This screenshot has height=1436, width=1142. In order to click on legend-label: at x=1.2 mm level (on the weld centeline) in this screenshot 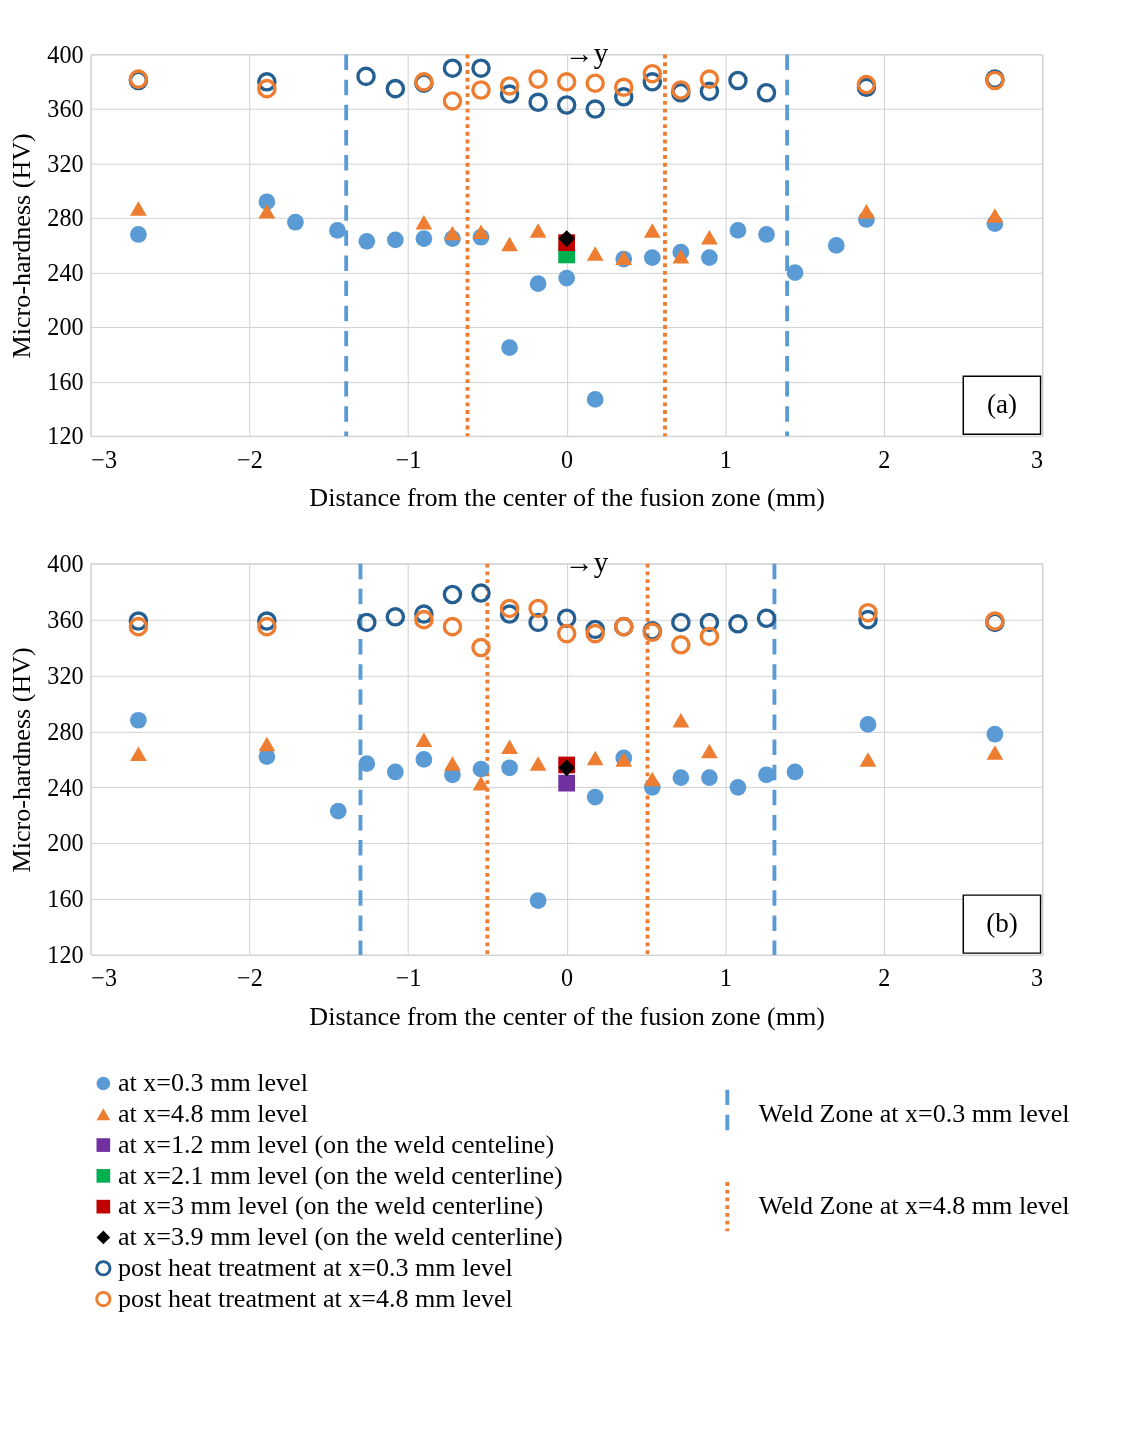, I will do `click(336, 1144)`.